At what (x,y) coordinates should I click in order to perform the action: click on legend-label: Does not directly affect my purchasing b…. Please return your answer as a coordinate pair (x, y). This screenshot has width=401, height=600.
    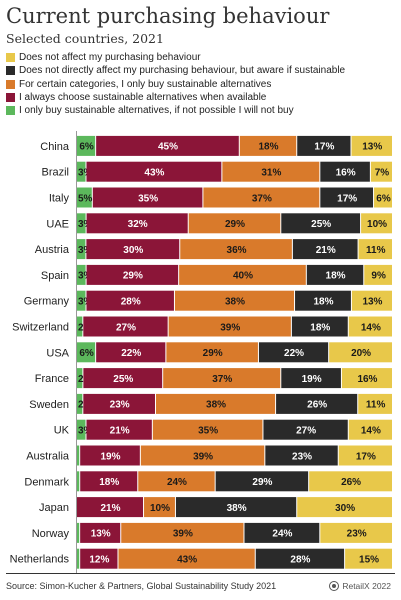
    Looking at the image, I should click on (182, 71).